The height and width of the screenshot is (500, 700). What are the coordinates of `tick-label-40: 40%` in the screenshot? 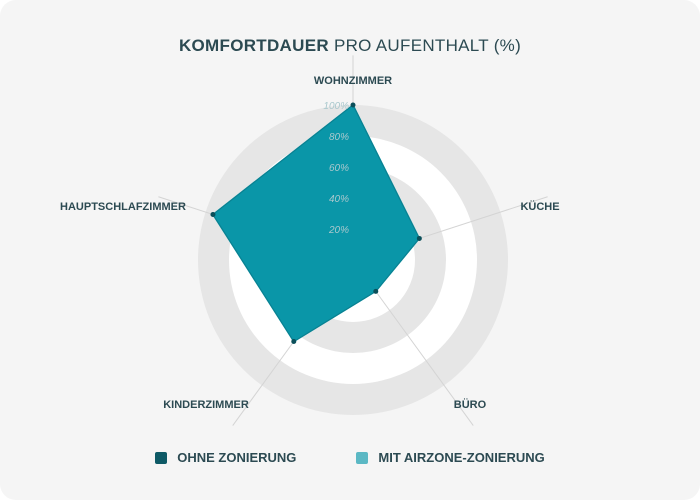 It's located at (339, 199).